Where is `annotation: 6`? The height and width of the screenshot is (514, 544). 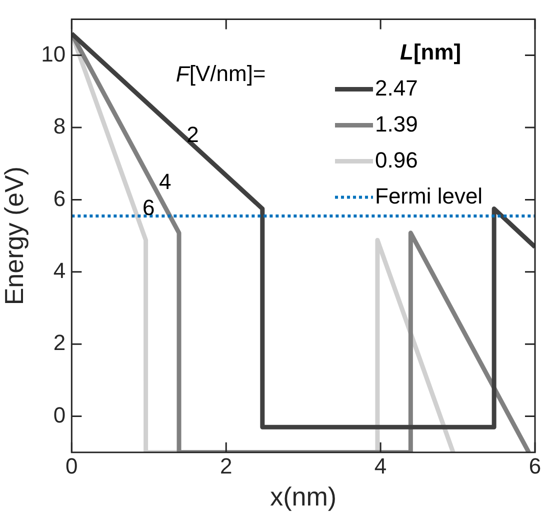
annotation: 6 is located at coordinates (148, 207).